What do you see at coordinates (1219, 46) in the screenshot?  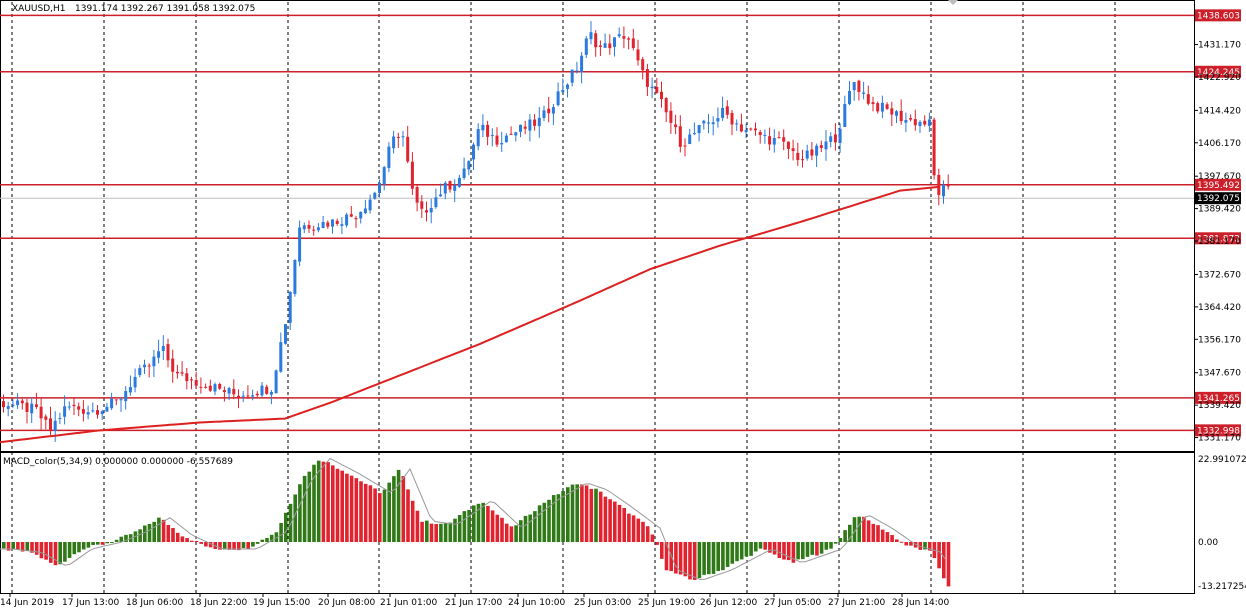 I see `price-label-0: 1431.170` at bounding box center [1219, 46].